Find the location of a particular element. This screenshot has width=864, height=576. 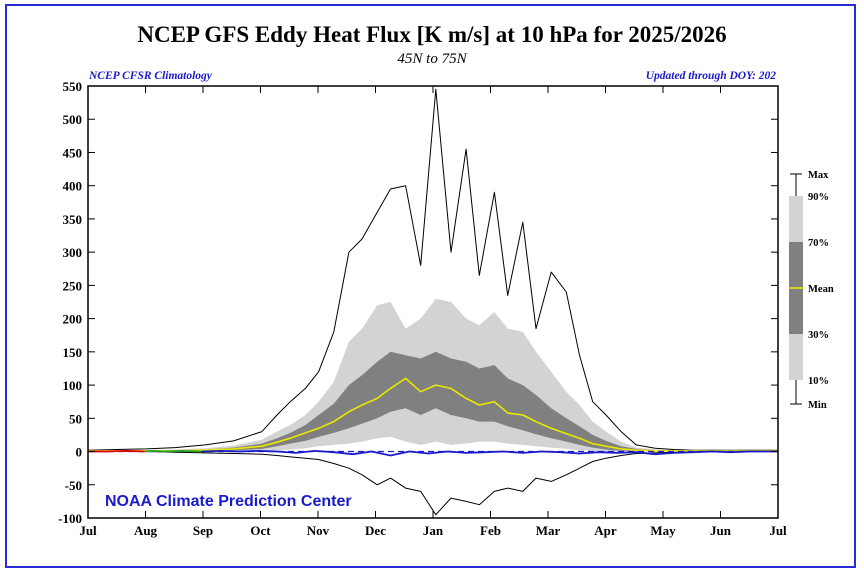

legend-label: 10% is located at coordinates (818, 381).